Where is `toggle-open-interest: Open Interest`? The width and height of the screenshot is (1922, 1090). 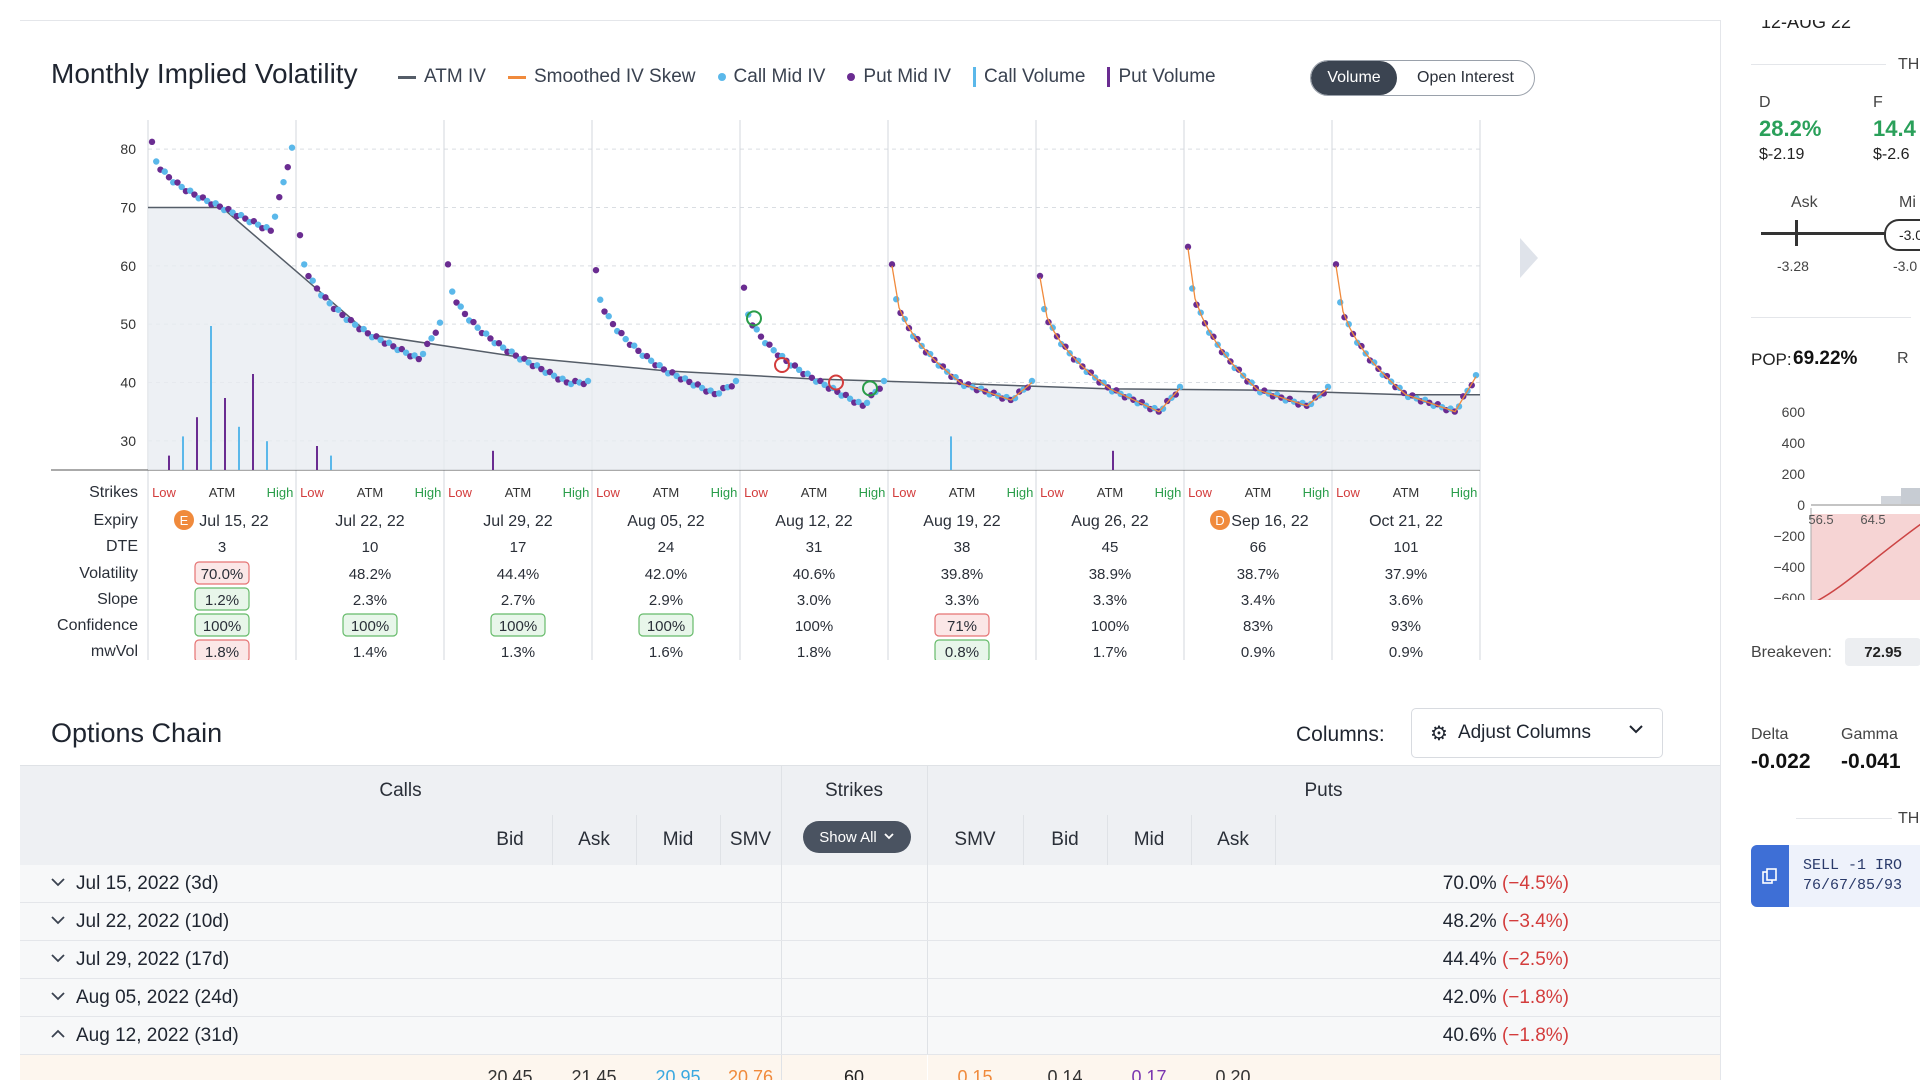
toggle-open-interest: Open Interest is located at coordinates (1465, 77).